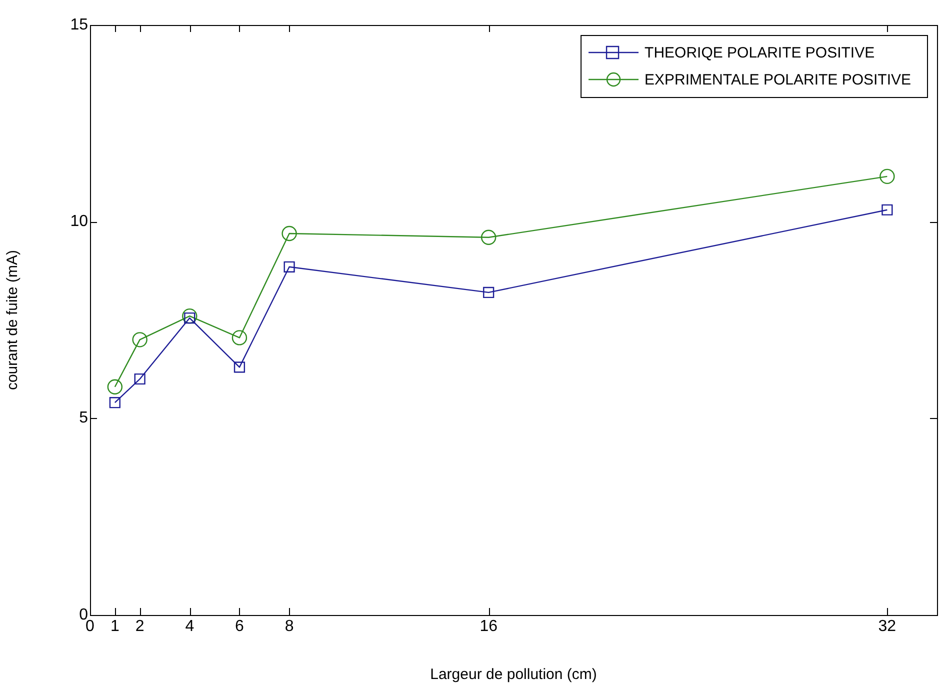 This screenshot has height=688, width=952. Describe the element at coordinates (115, 627) in the screenshot. I see `x-tick-label: 1` at that location.